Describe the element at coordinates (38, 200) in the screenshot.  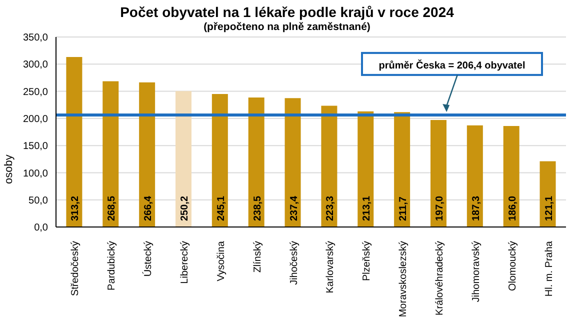
I see `y-tick-label: 50,0` at that location.